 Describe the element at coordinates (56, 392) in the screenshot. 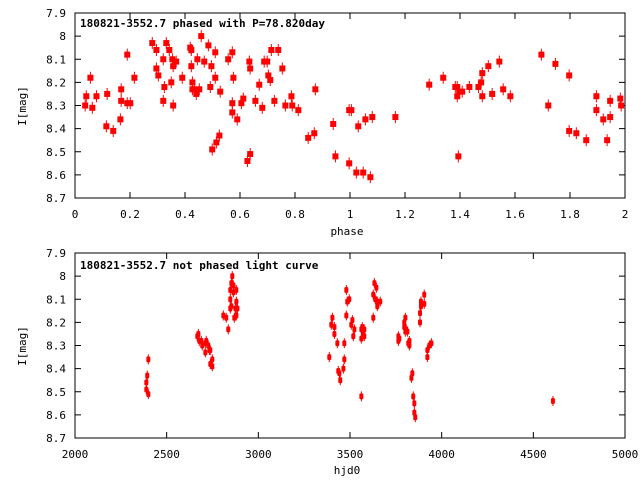

I see `y-tick-label: 8.5` at that location.